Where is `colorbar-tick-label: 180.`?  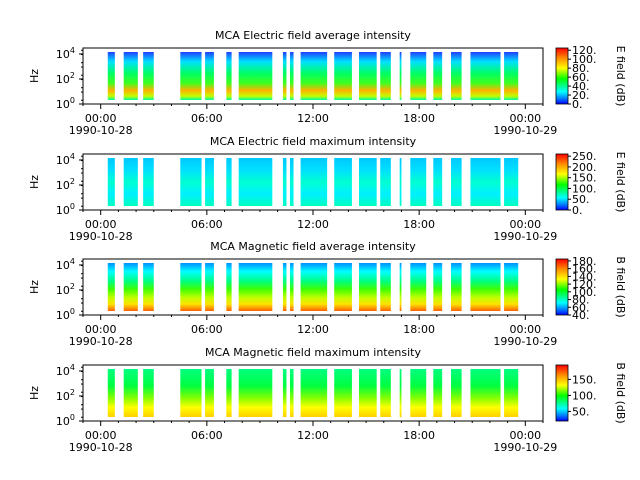
colorbar-tick-label: 180. is located at coordinates (584, 261).